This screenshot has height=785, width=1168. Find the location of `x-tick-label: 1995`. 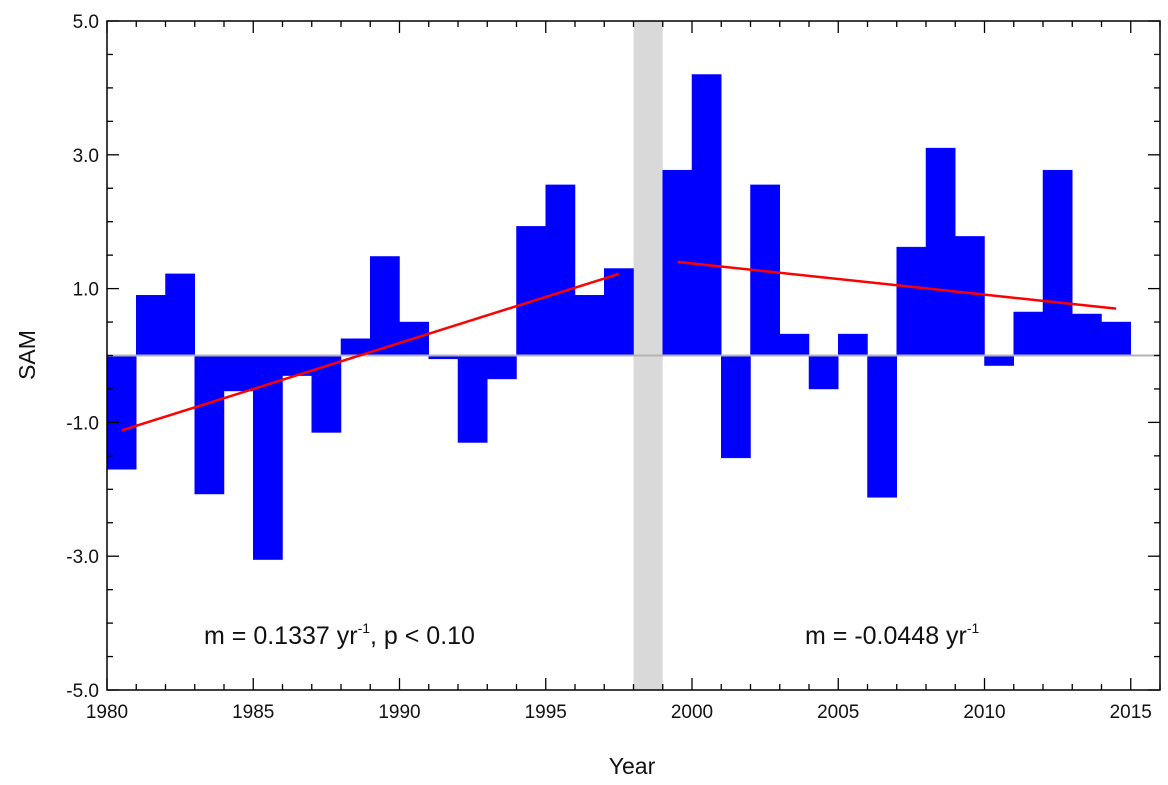

x-tick-label: 1995 is located at coordinates (546, 712).